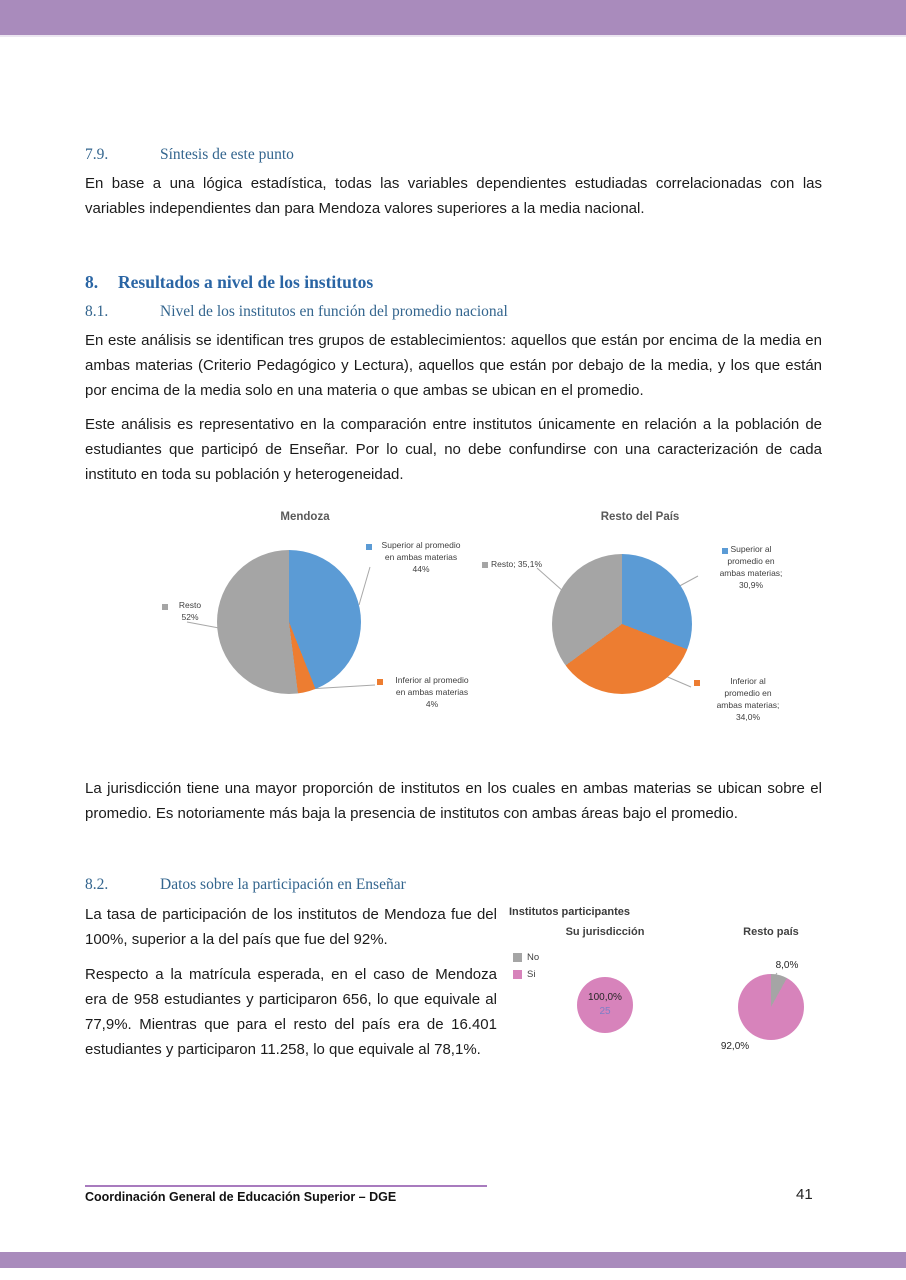 This screenshot has height=1280, width=906. Describe the element at coordinates (640, 517) in the screenshot. I see `chart-title: Resto del País` at that location.